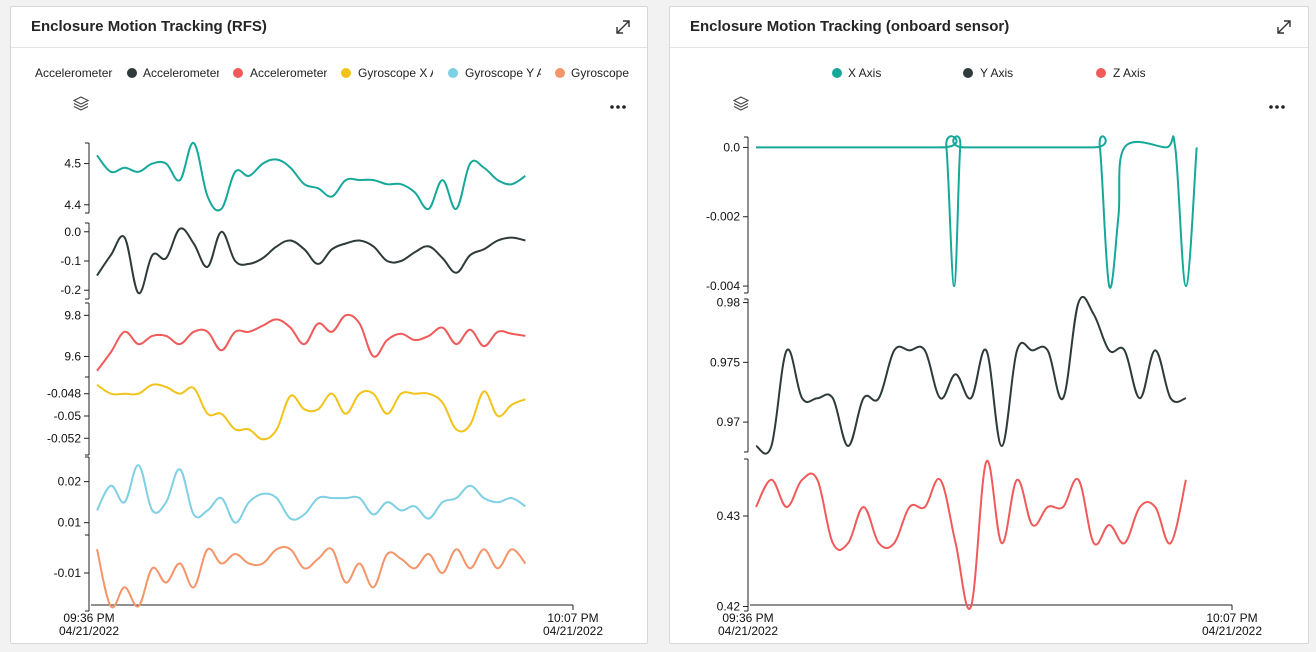  Describe the element at coordinates (72, 356) in the screenshot. I see `y-tick-label: 9.6` at that location.